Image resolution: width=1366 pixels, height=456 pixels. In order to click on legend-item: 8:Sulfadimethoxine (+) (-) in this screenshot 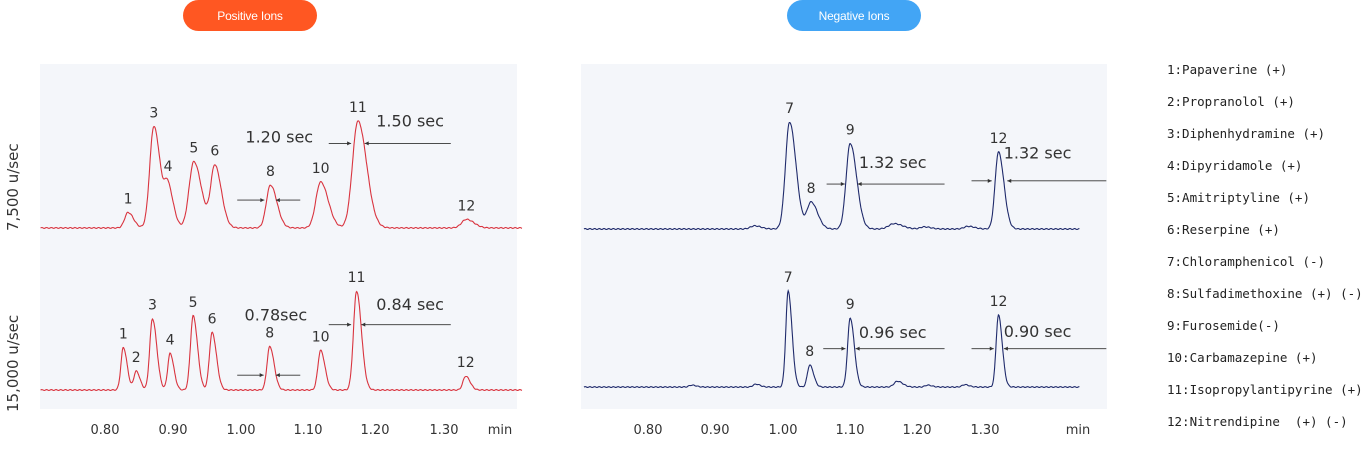, I will do `click(1265, 293)`.